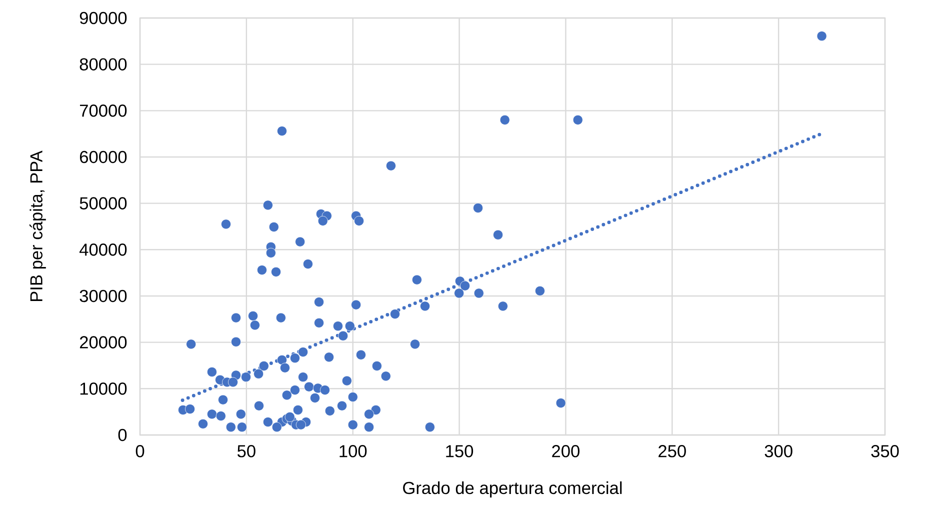  I want to click on x-tick-label: 100, so click(353, 451).